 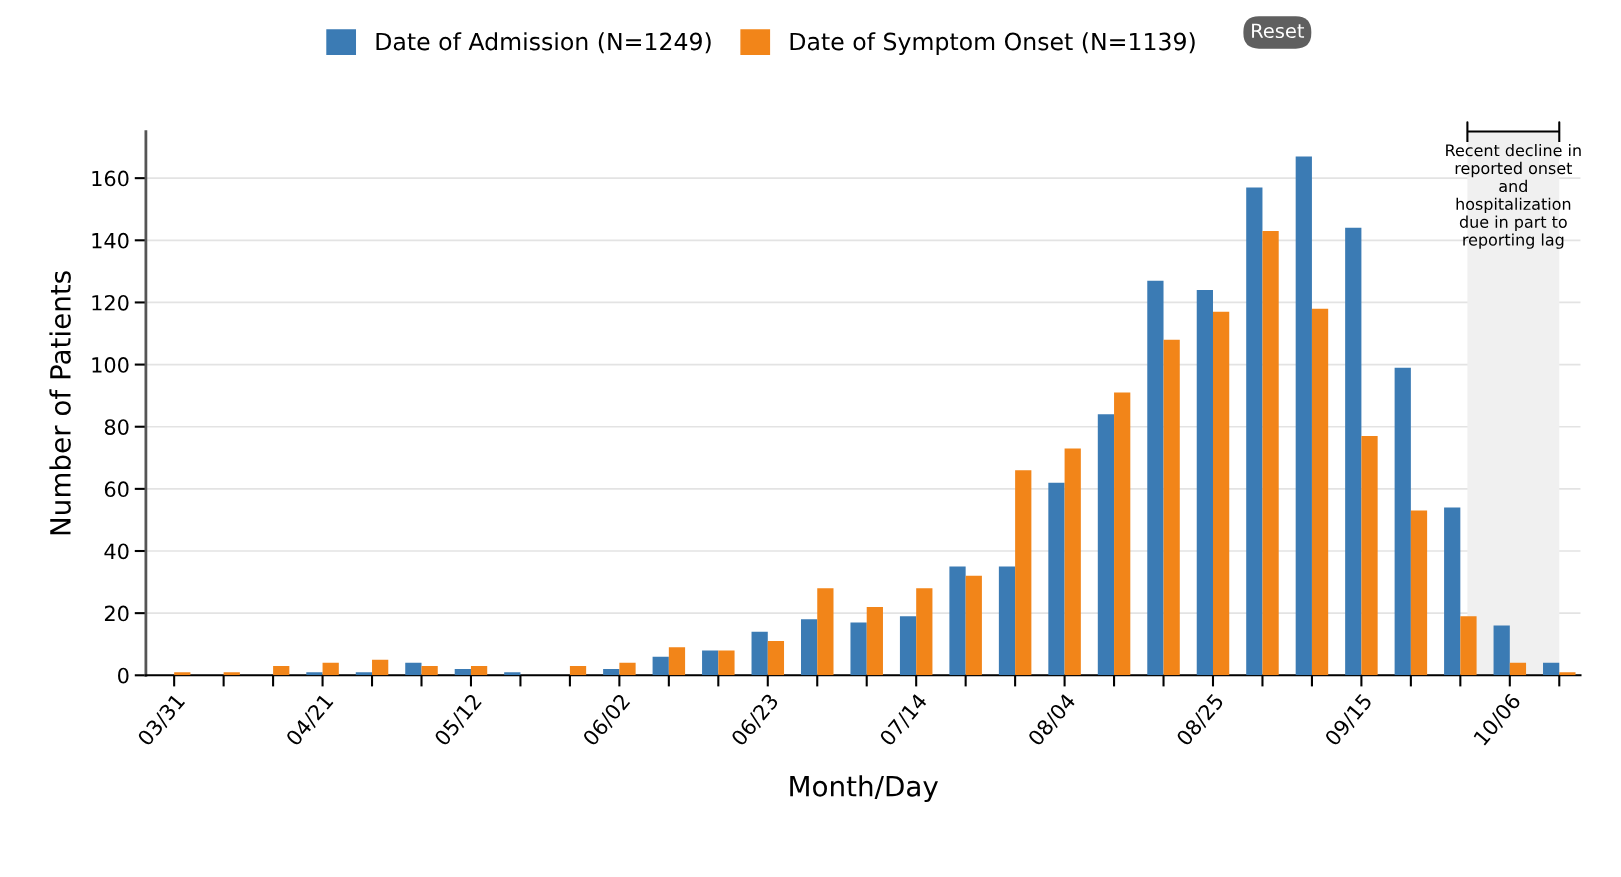 I want to click on y-tick-label: 140, so click(x=110, y=240).